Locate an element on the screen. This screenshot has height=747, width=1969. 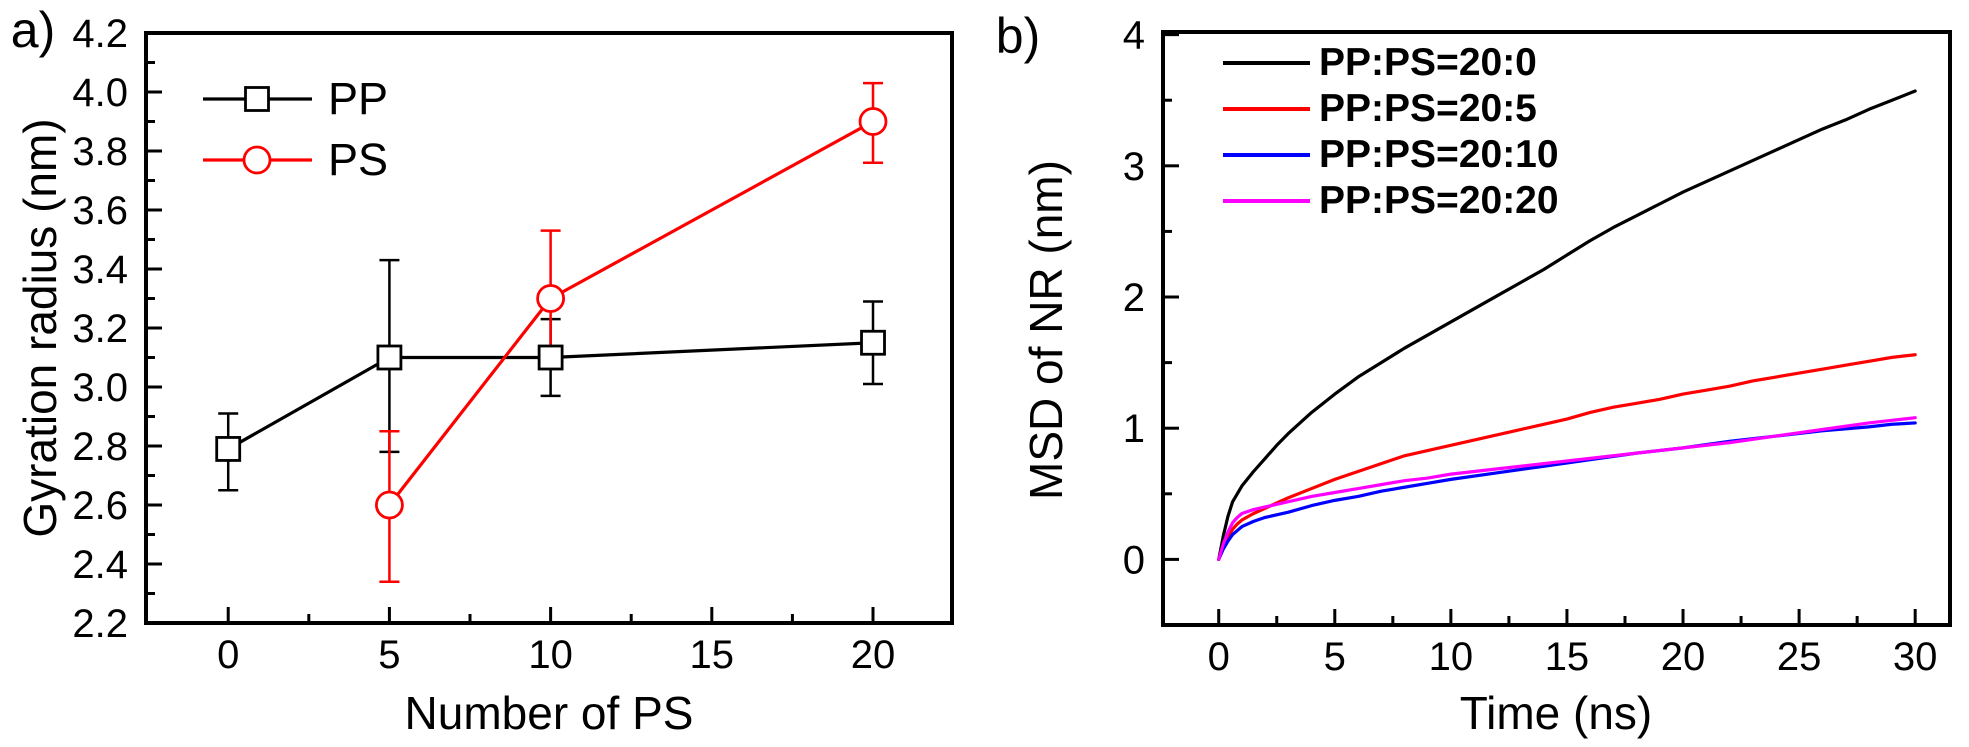
legend-item-20-0: PP:PS=20:0 is located at coordinates (1391, 62).